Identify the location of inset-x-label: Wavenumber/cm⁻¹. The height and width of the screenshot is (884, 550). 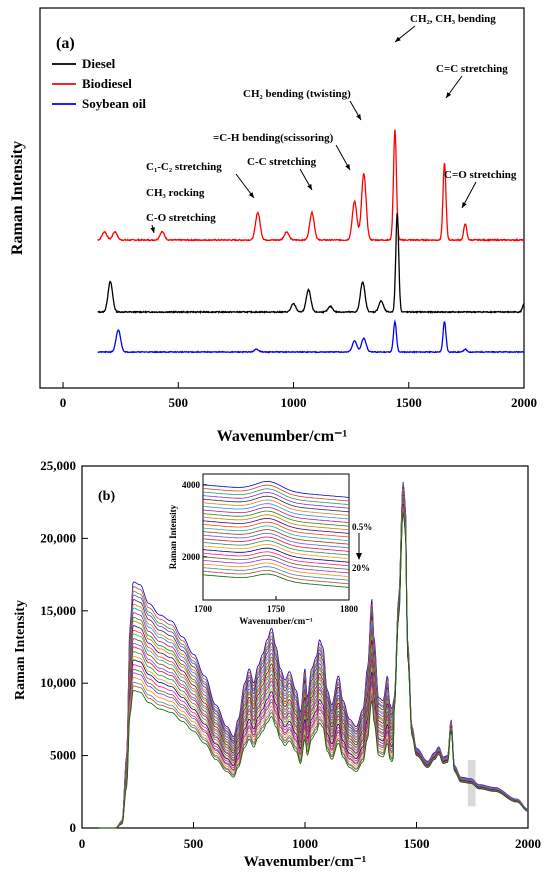
(276, 621).